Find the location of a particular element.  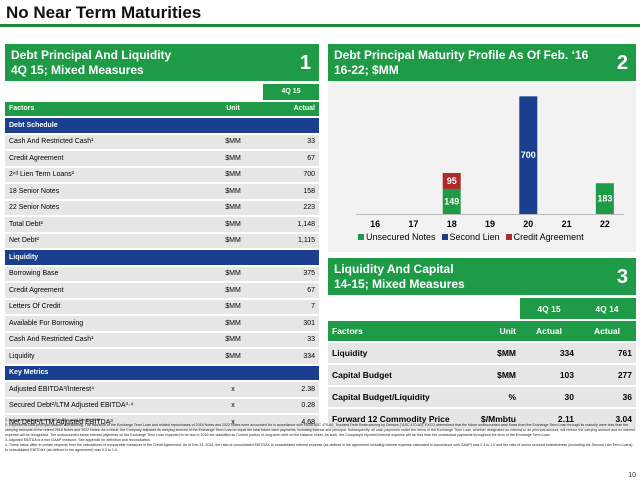

section-header: Key Metrics is located at coordinates (162, 373).